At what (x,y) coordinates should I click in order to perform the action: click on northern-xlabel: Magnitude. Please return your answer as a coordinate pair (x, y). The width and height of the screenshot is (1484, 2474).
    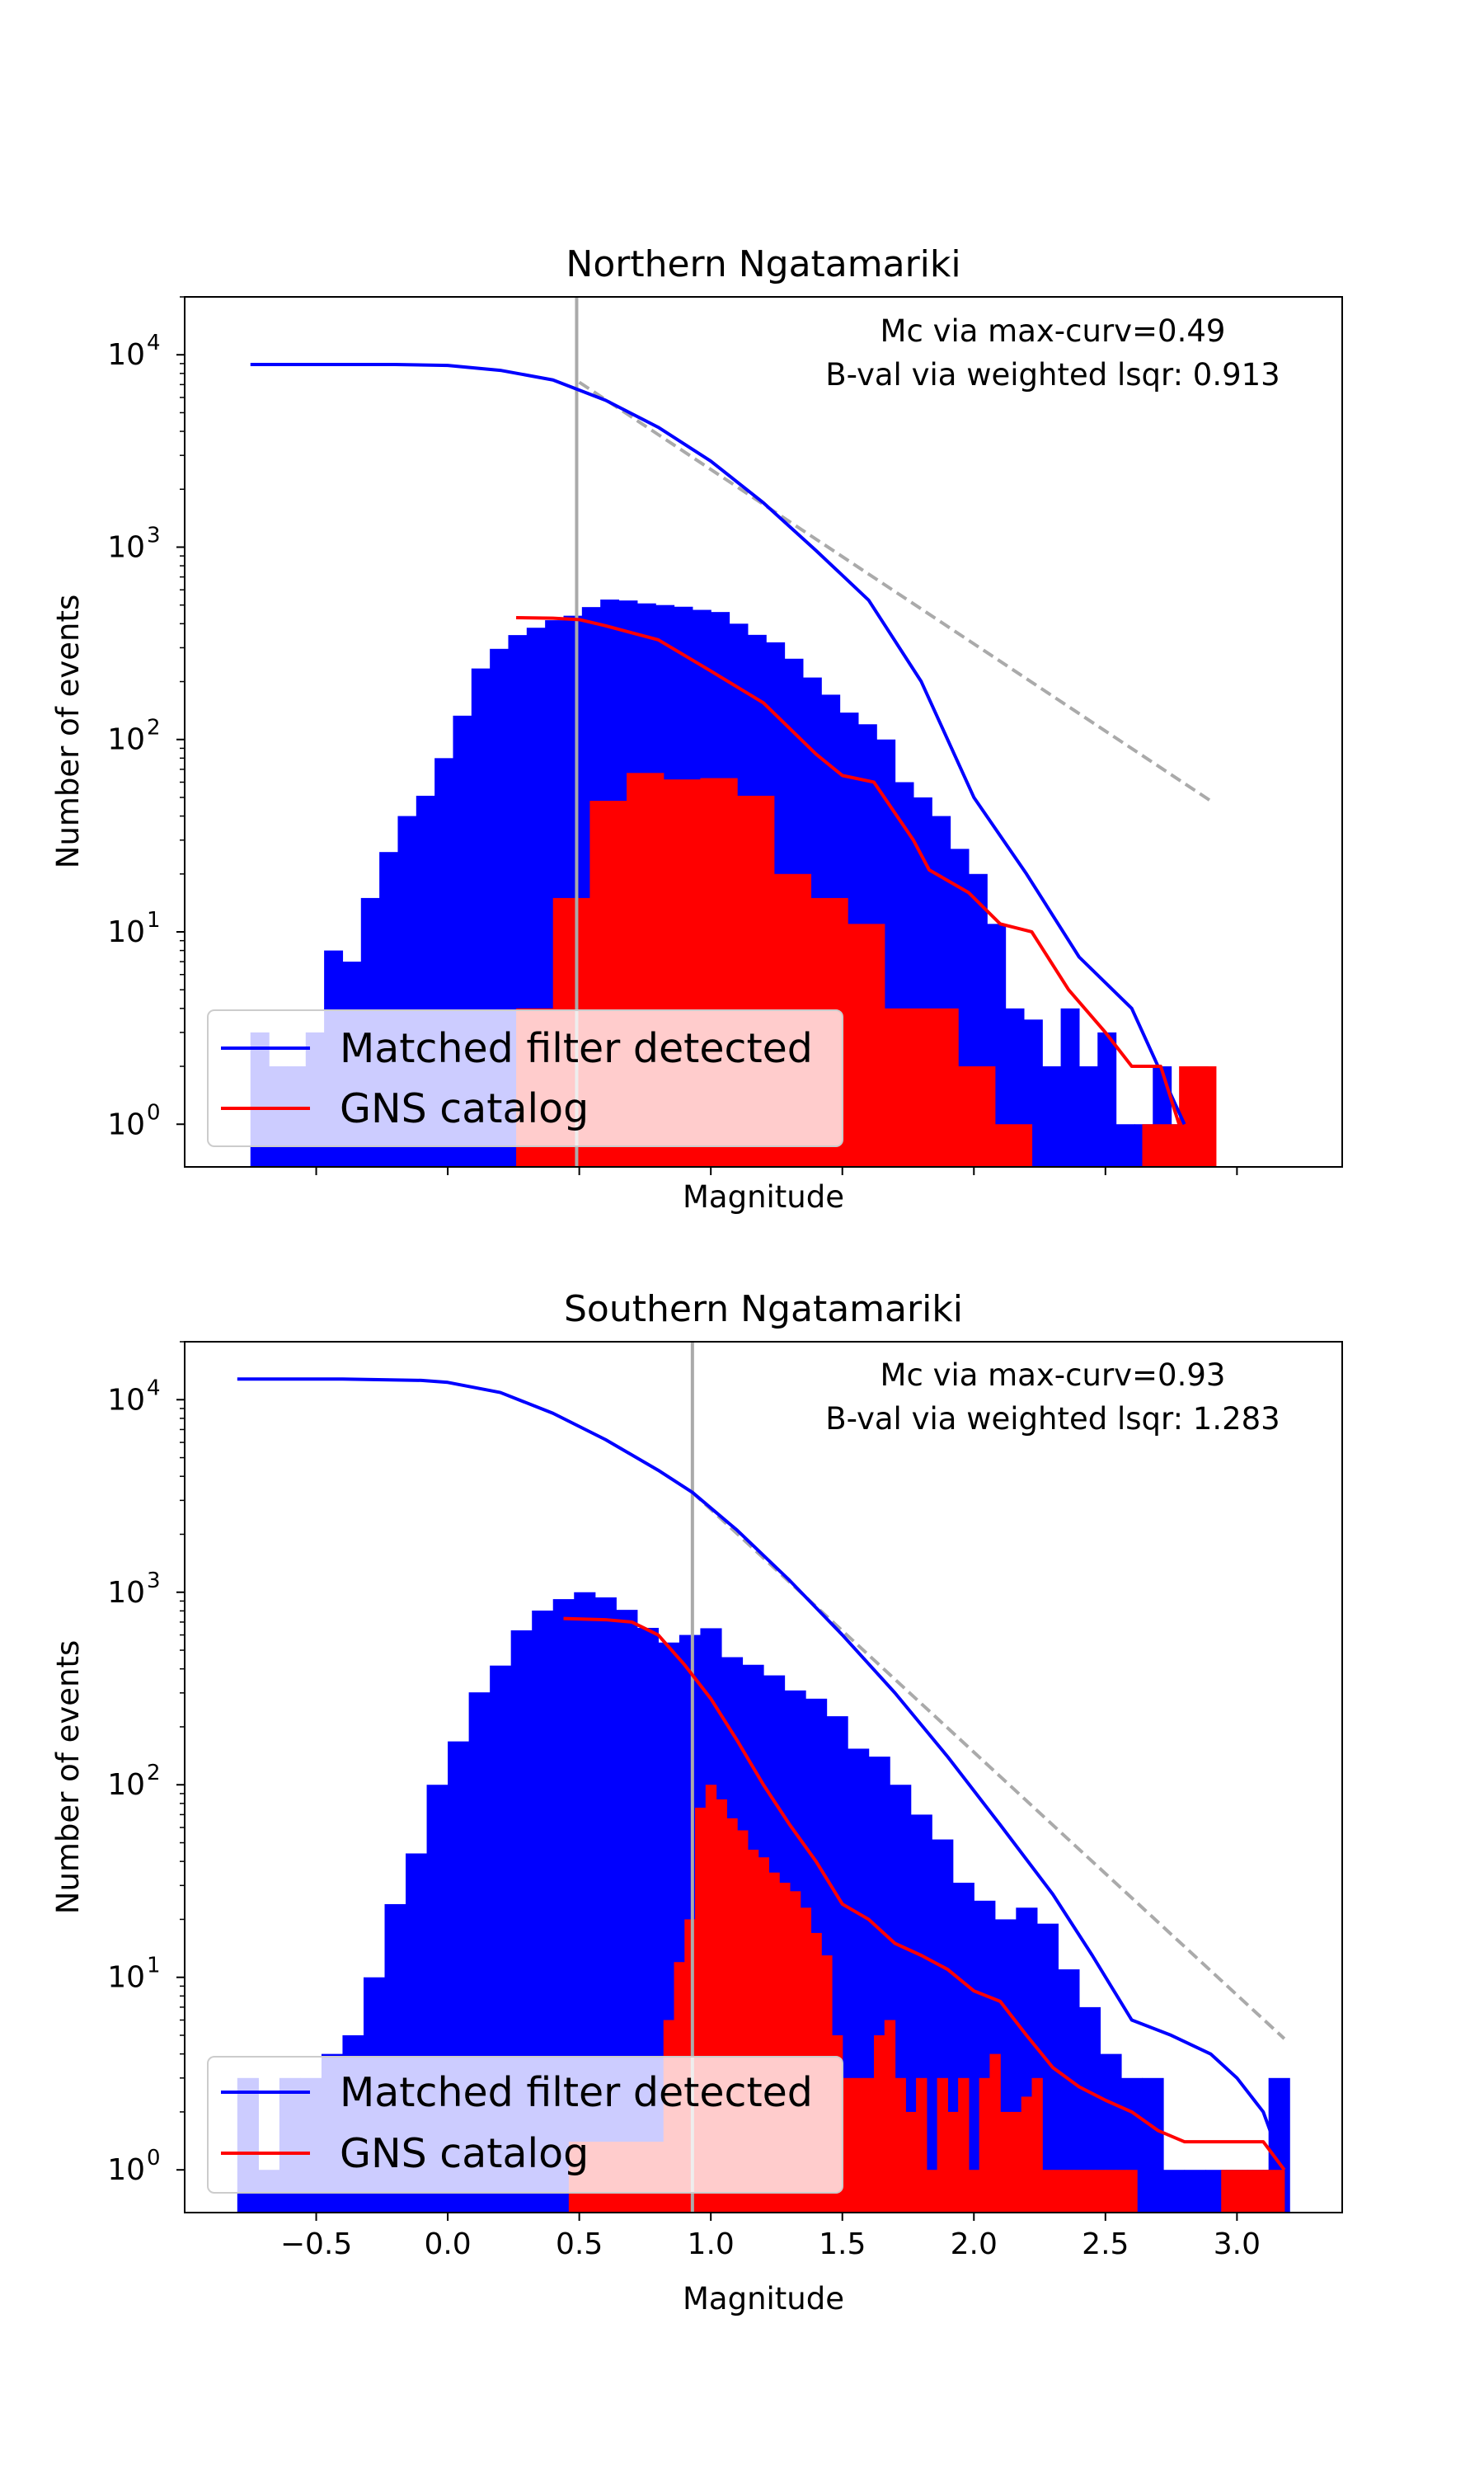
    Looking at the image, I should click on (763, 1197).